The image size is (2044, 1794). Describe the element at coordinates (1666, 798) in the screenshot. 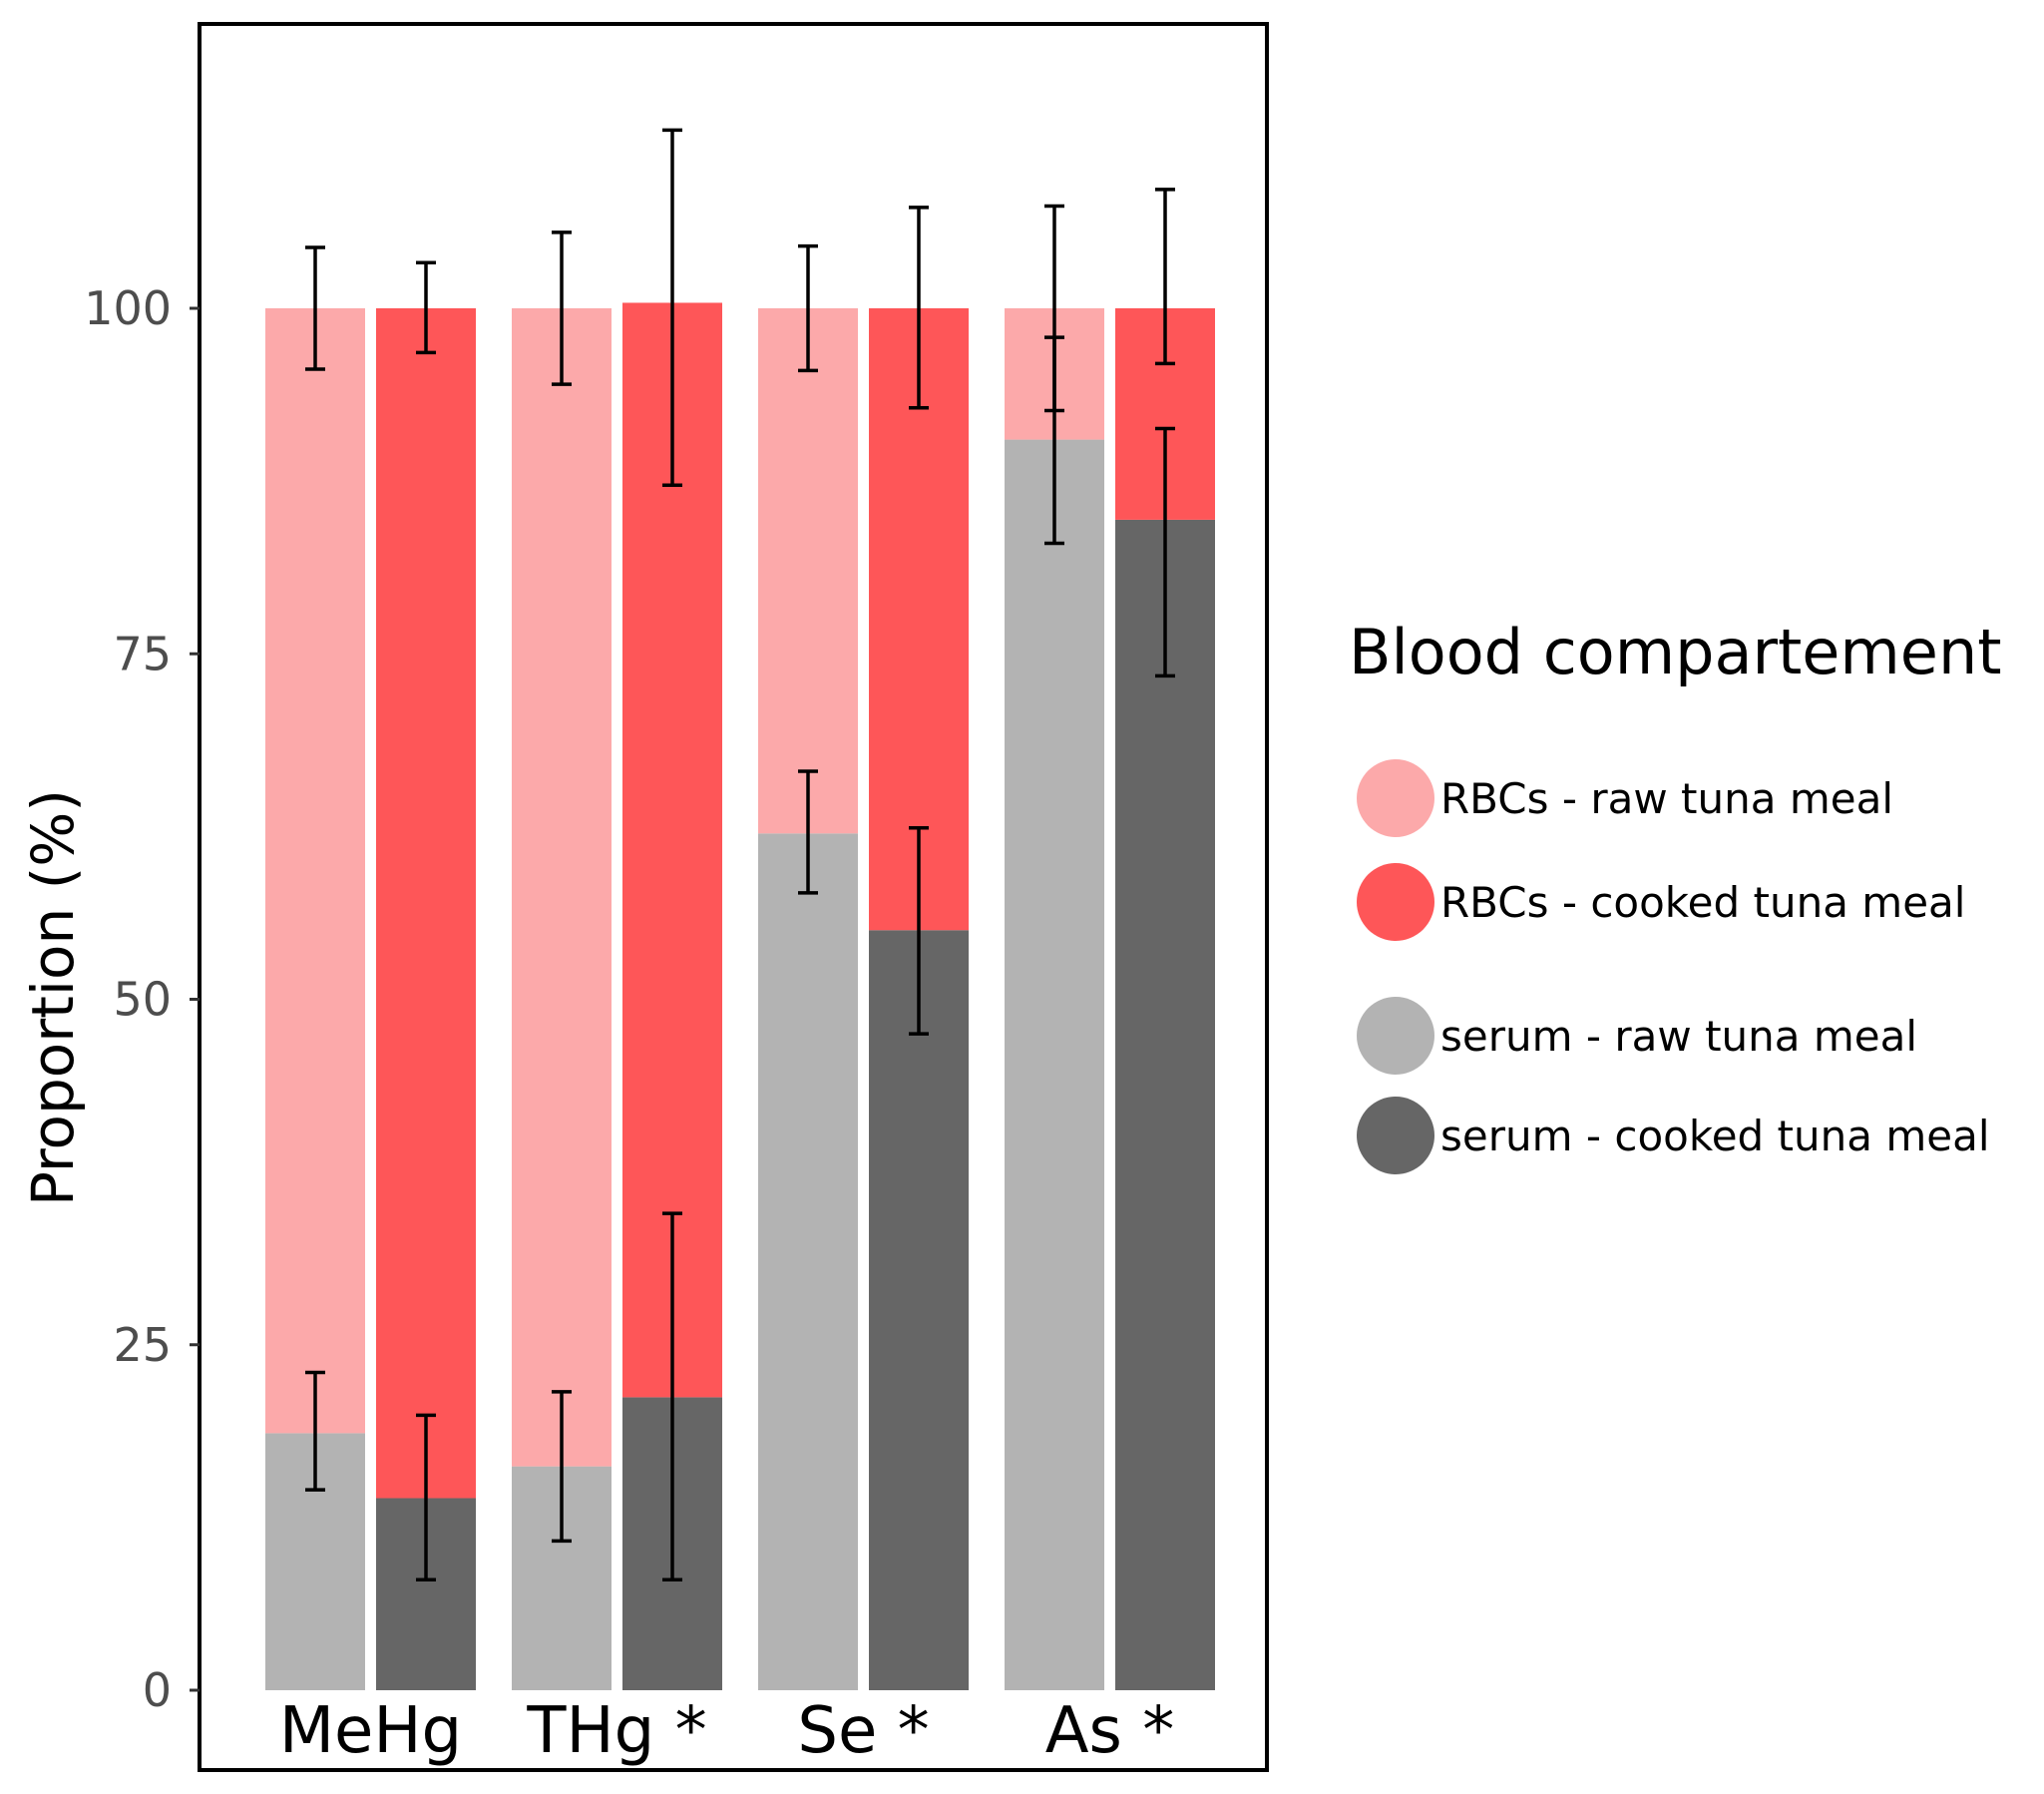

I see `legend-label: RBCs - raw tuna meal` at that location.